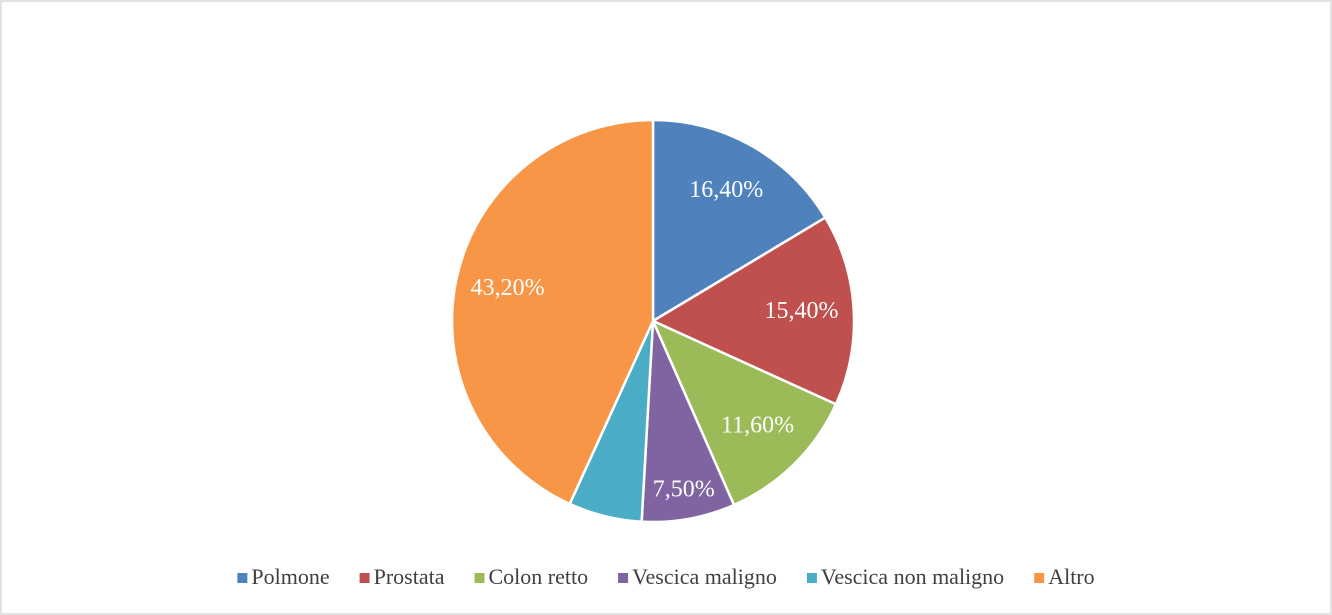 This screenshot has width=1332, height=615. I want to click on legend-label: Polmone, so click(290, 576).